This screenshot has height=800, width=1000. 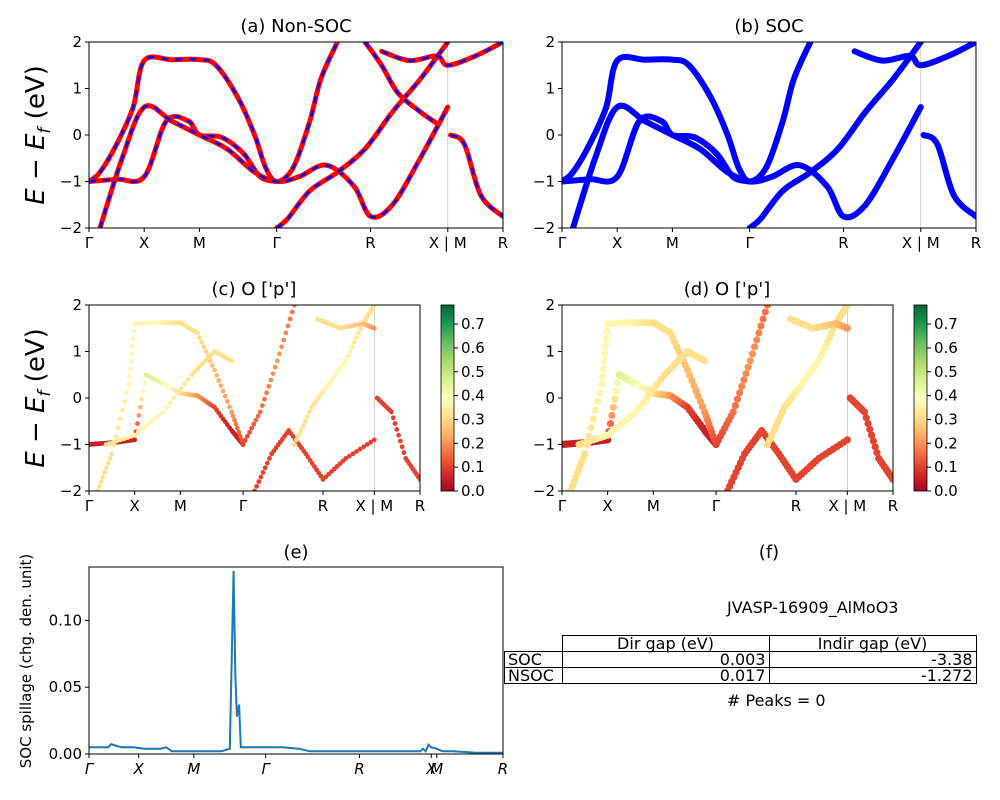 I want to click on gap-table-col-indir: Indir gap (eV), so click(x=872, y=643).